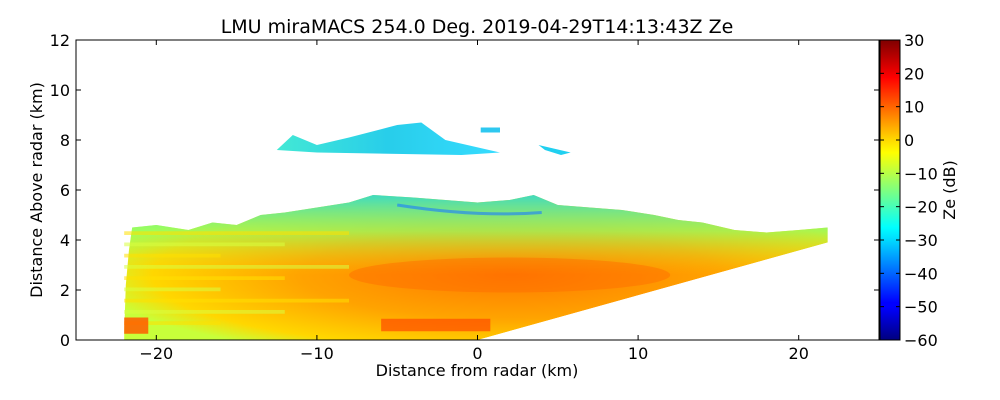  I want to click on upper-echo-layer, so click(388, 138).